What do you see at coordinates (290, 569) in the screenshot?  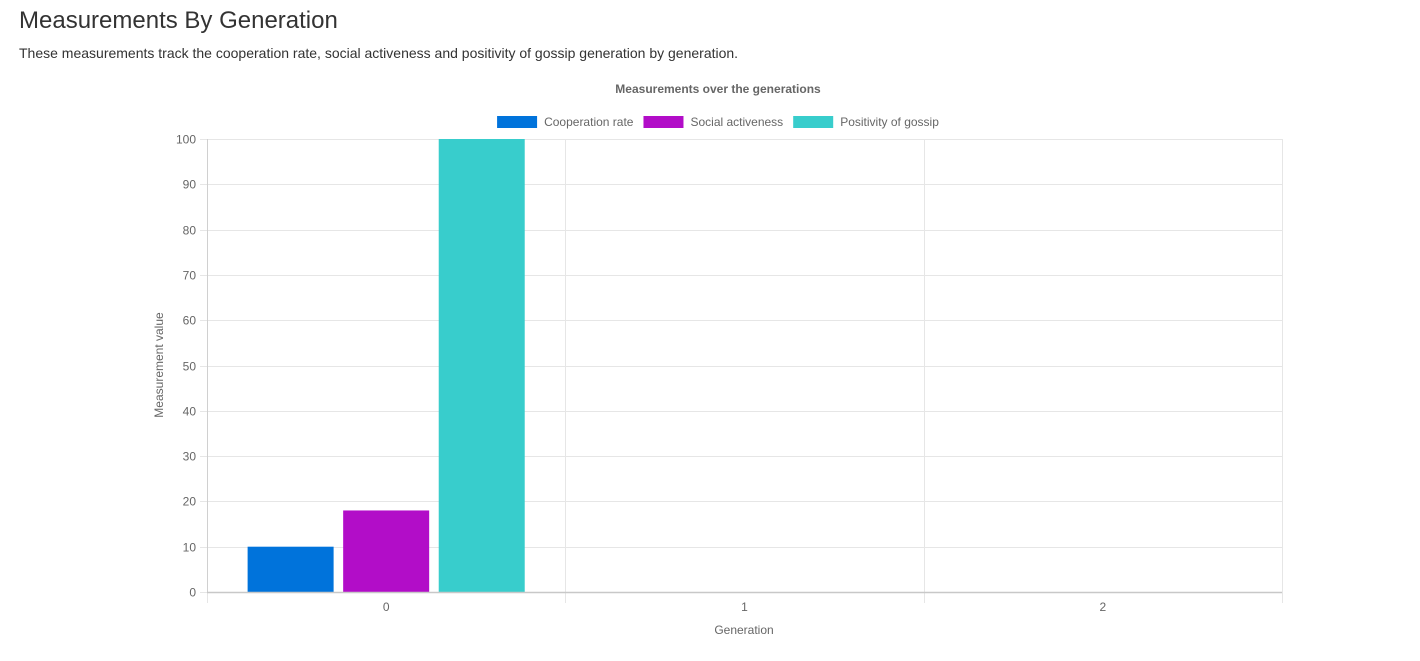 I see `bar-cooperation-rate` at bounding box center [290, 569].